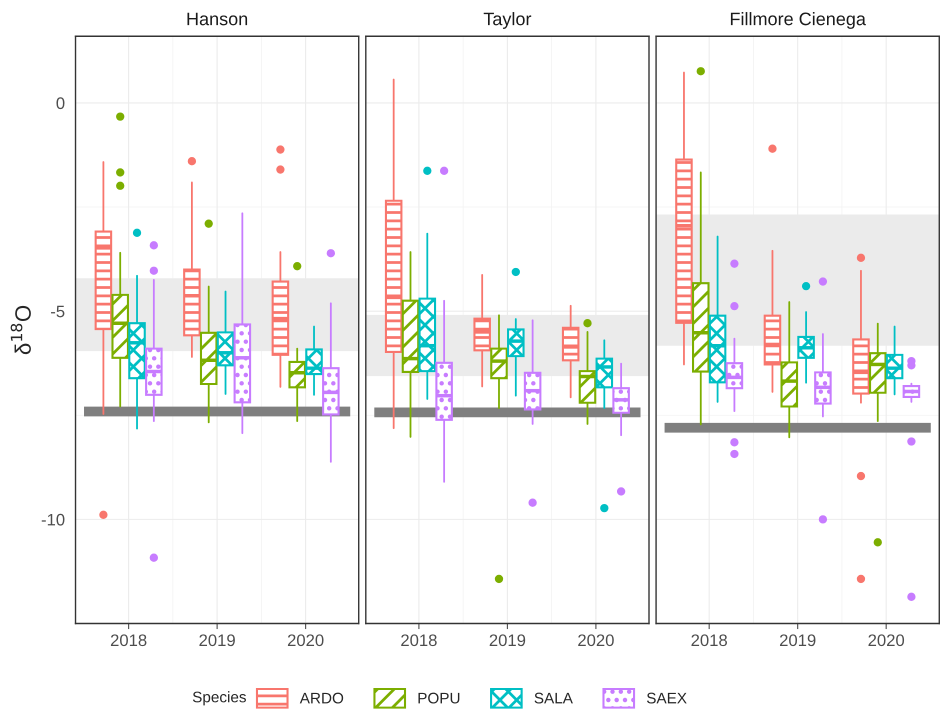 Image resolution: width=944 pixels, height=725 pixels. I want to click on legend-label: POPU, so click(439, 698).